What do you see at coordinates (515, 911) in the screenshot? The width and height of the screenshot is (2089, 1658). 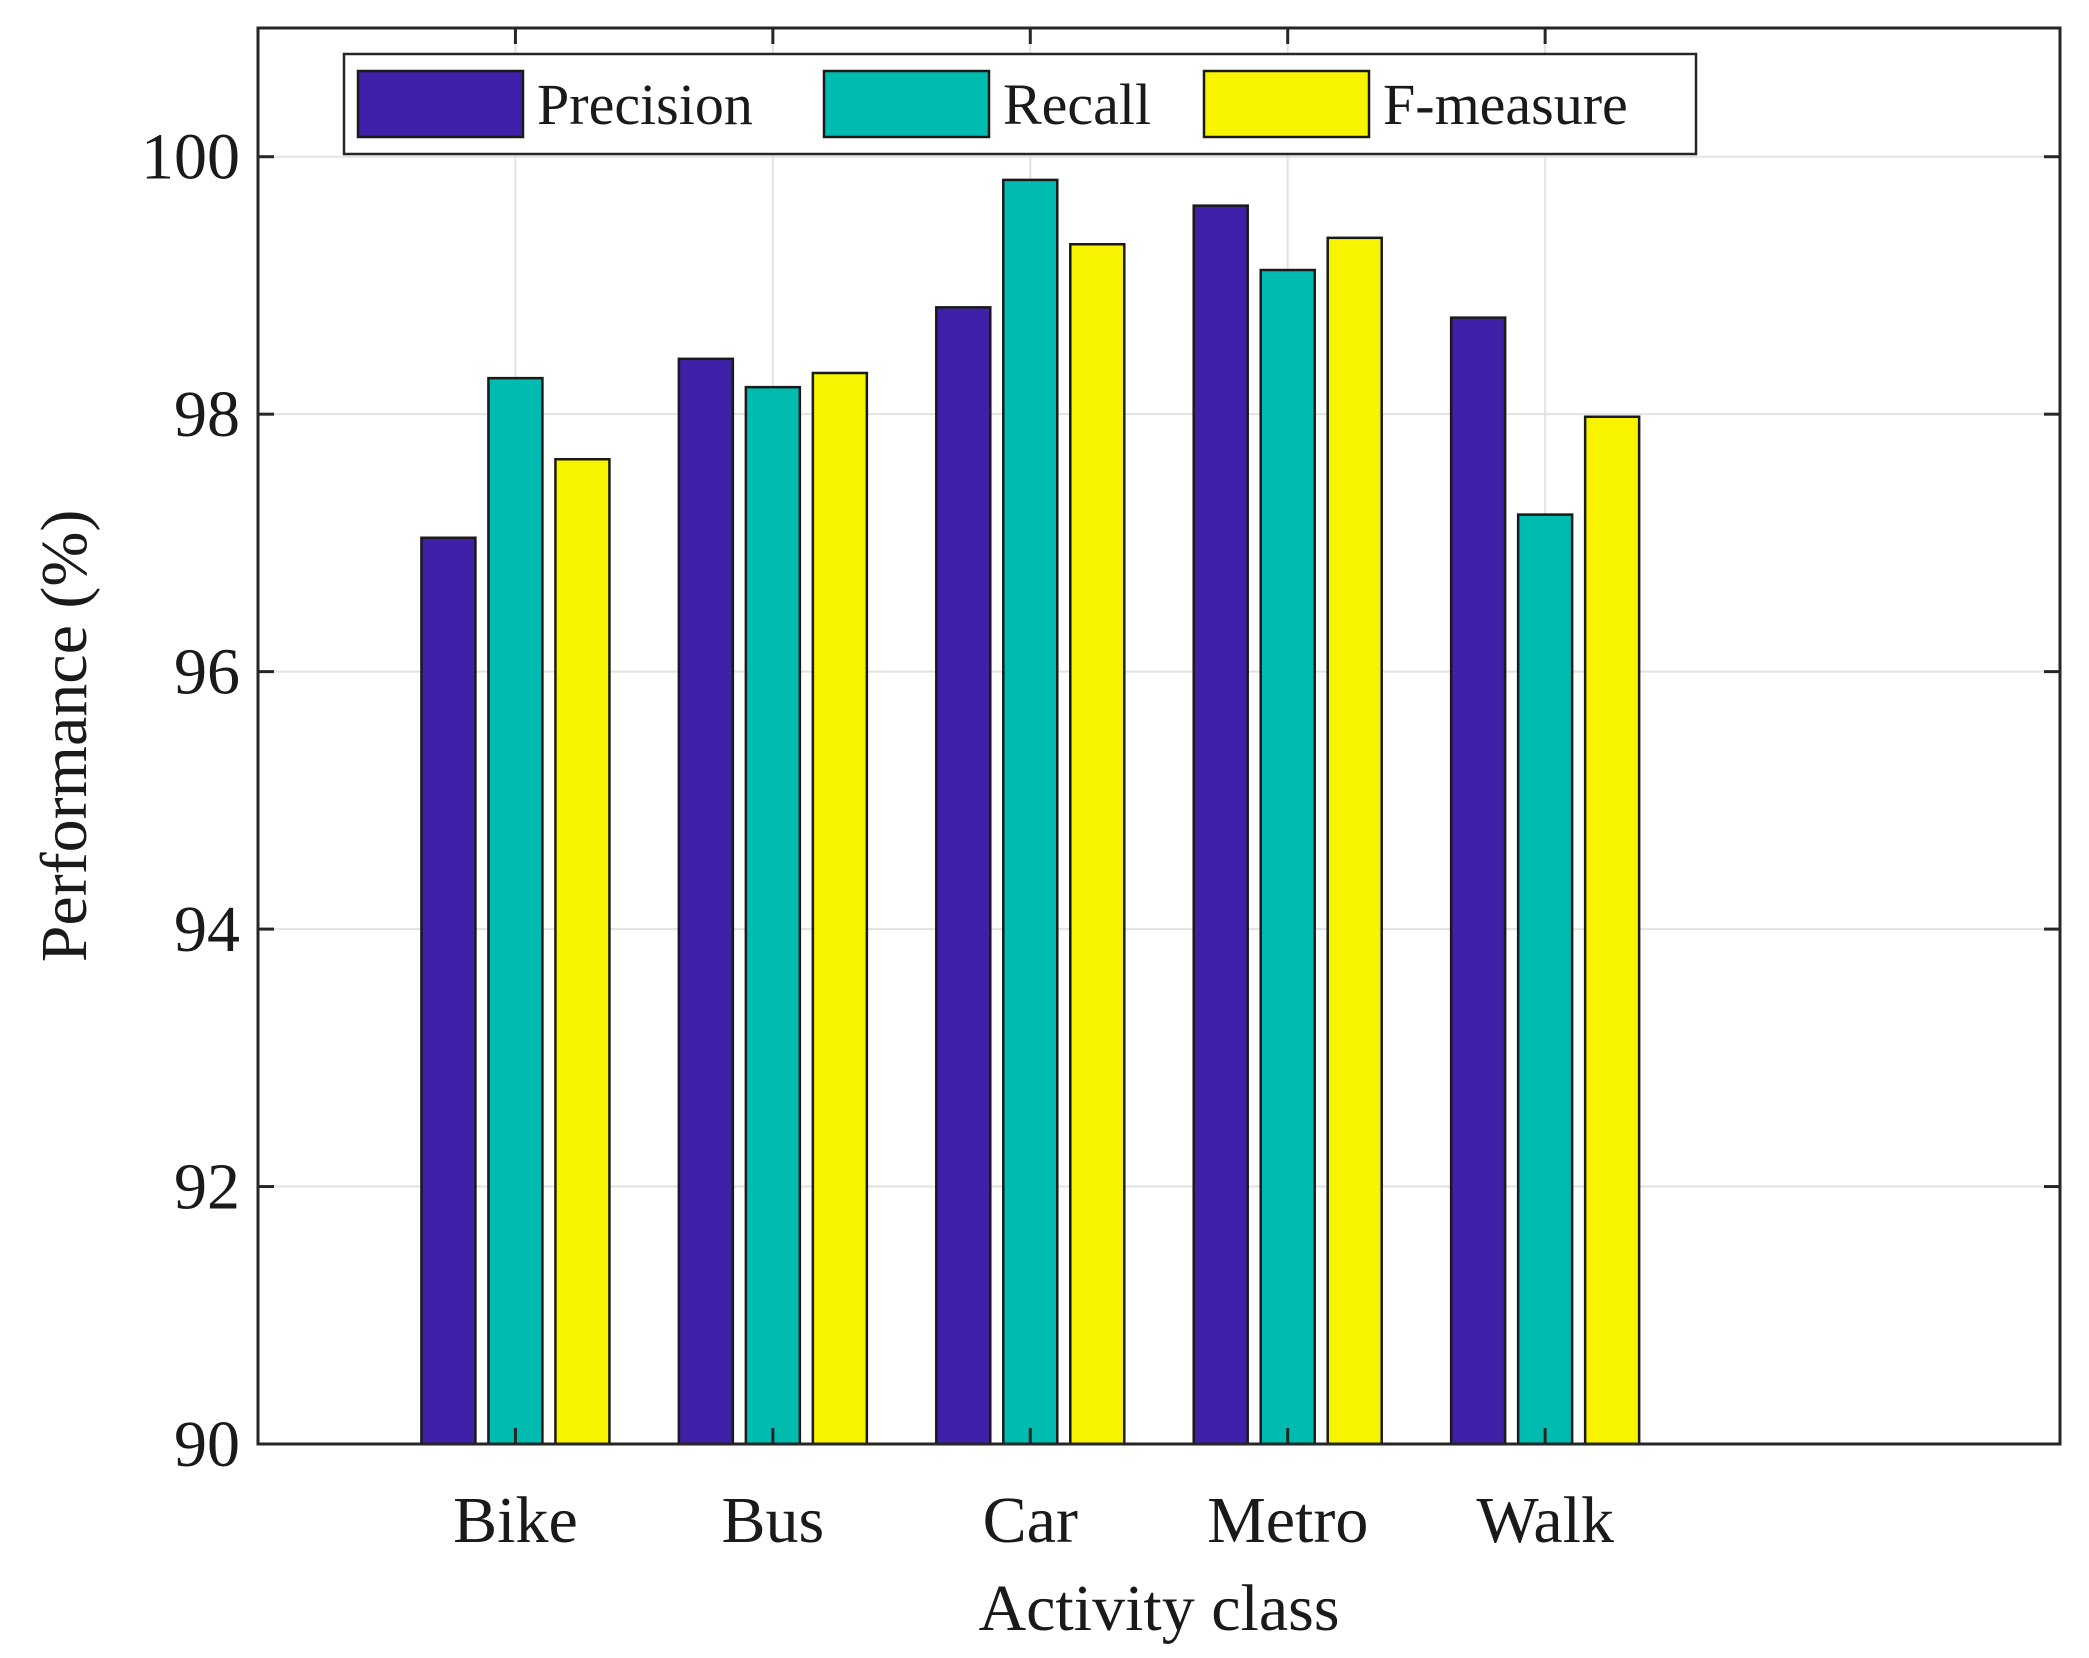 I see `bar-bike-recall` at bounding box center [515, 911].